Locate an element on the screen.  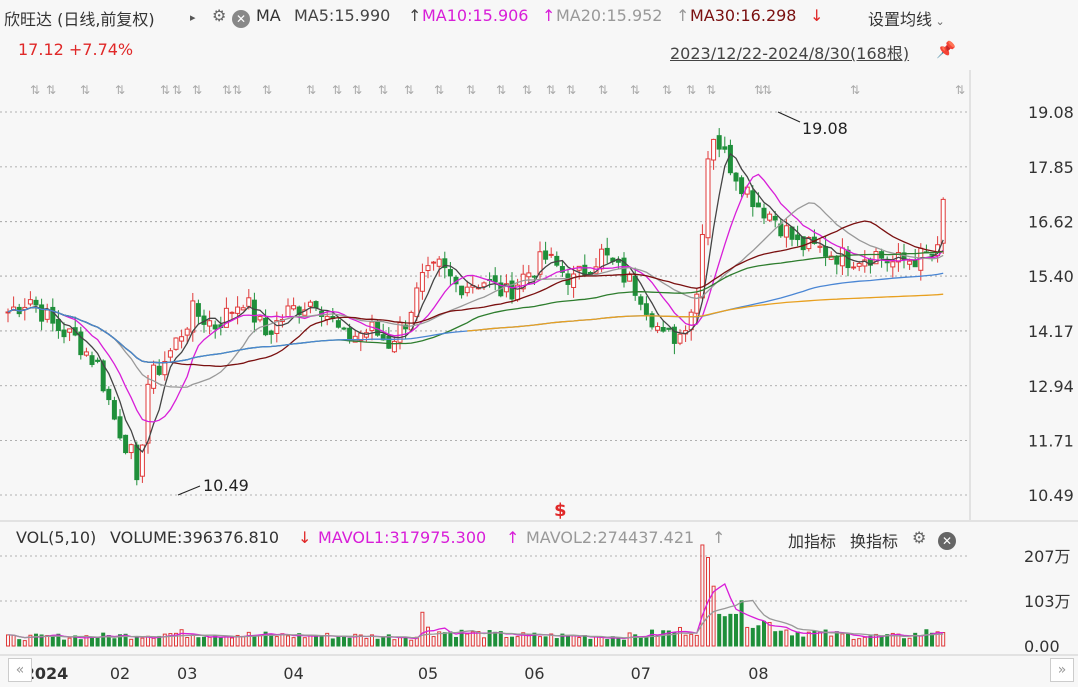
ma10-arrow-icon: ↑ is located at coordinates (549, 15).